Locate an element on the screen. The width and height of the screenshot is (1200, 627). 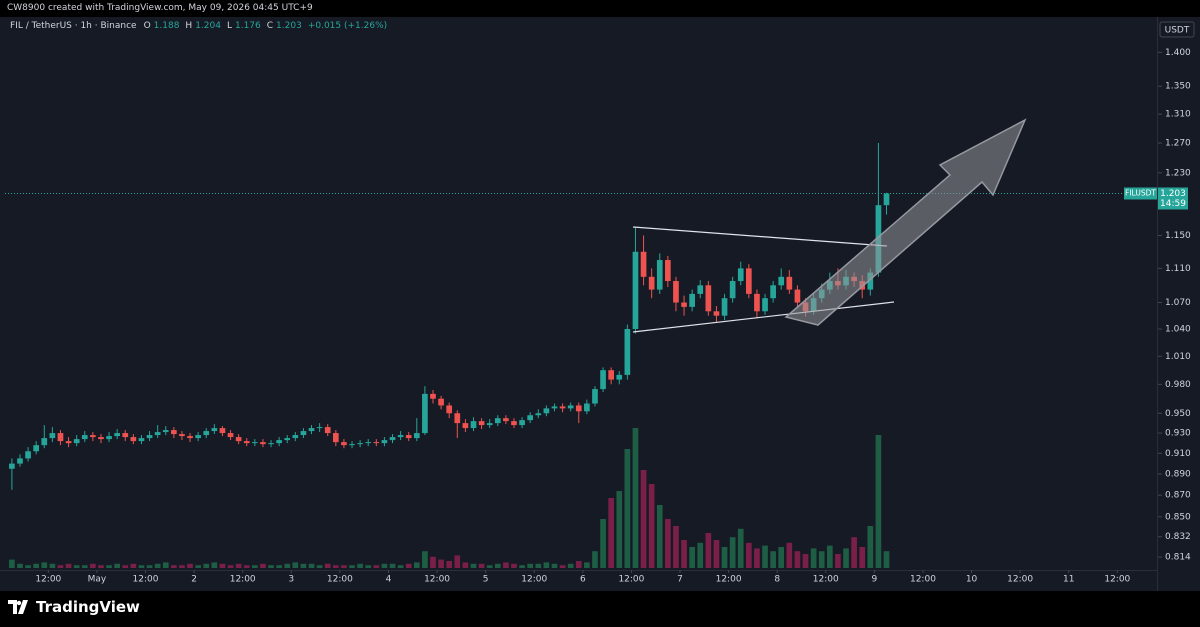
price-tag-countdown: 14:59 is located at coordinates (1173, 204).